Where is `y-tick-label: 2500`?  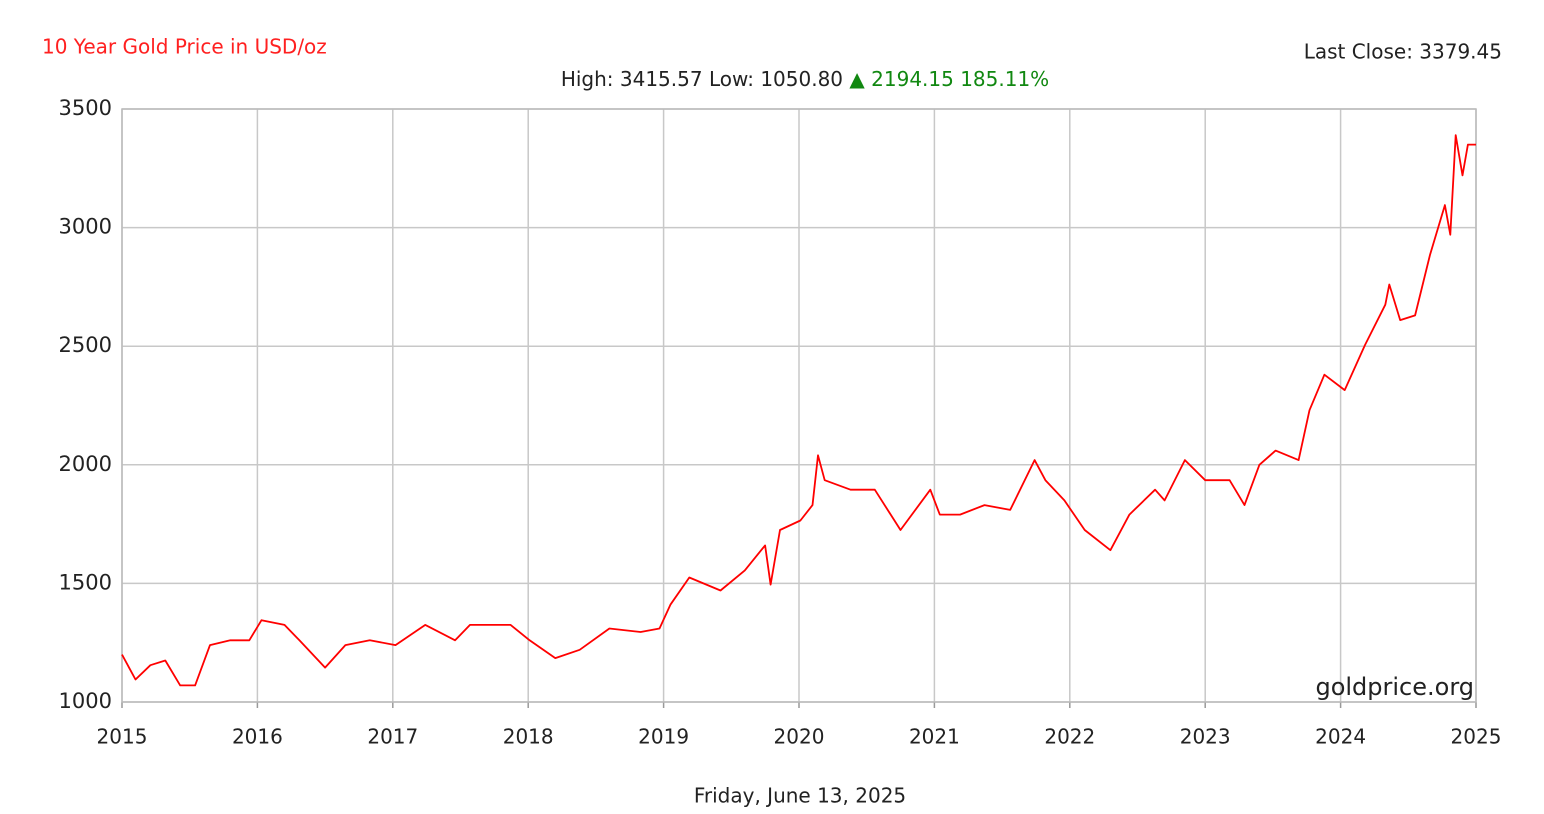
y-tick-label: 2500 is located at coordinates (85, 345).